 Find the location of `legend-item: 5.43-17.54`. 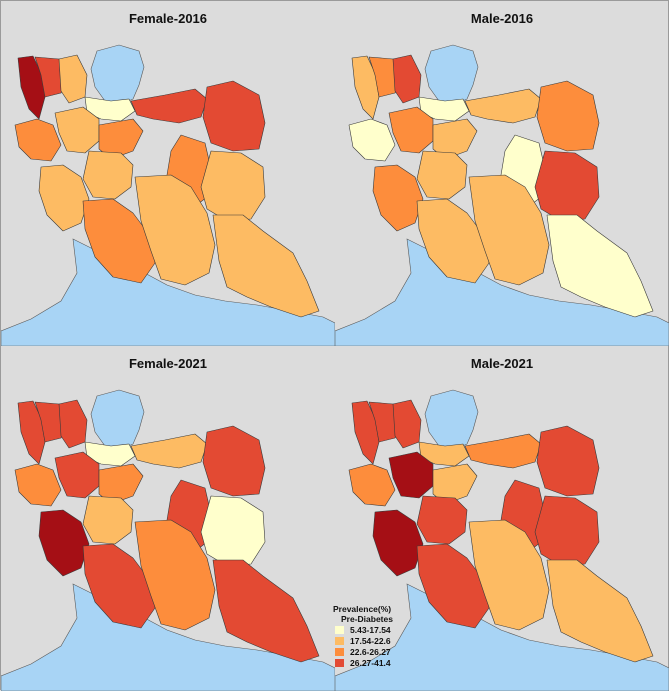

legend-item: 5.43-17.54 is located at coordinates (389, 629).